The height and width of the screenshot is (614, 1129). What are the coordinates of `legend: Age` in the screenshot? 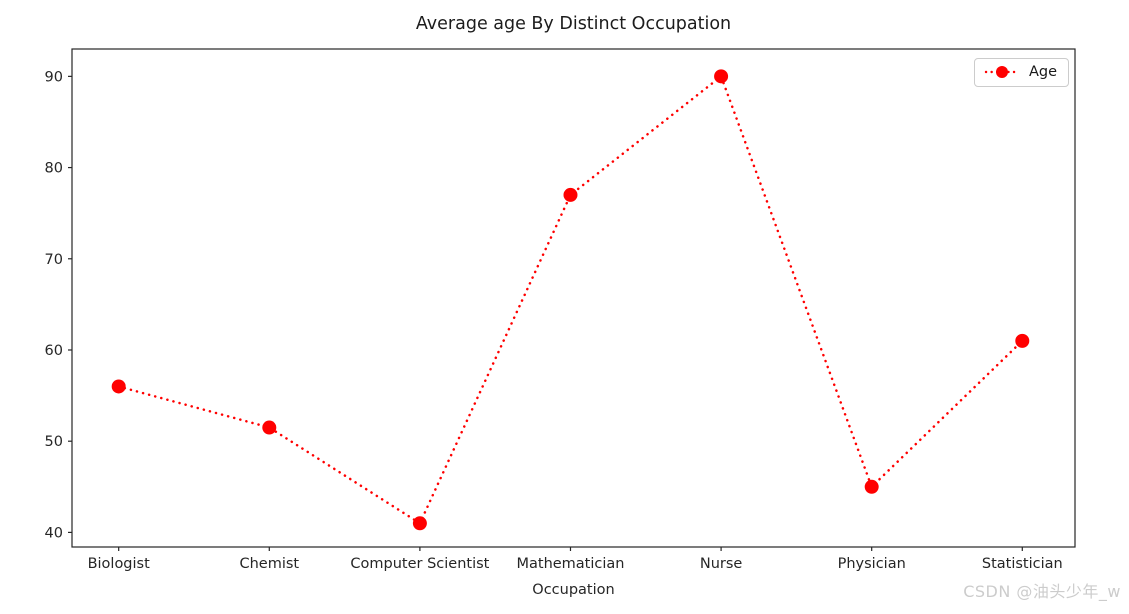 It's located at (1021, 72).